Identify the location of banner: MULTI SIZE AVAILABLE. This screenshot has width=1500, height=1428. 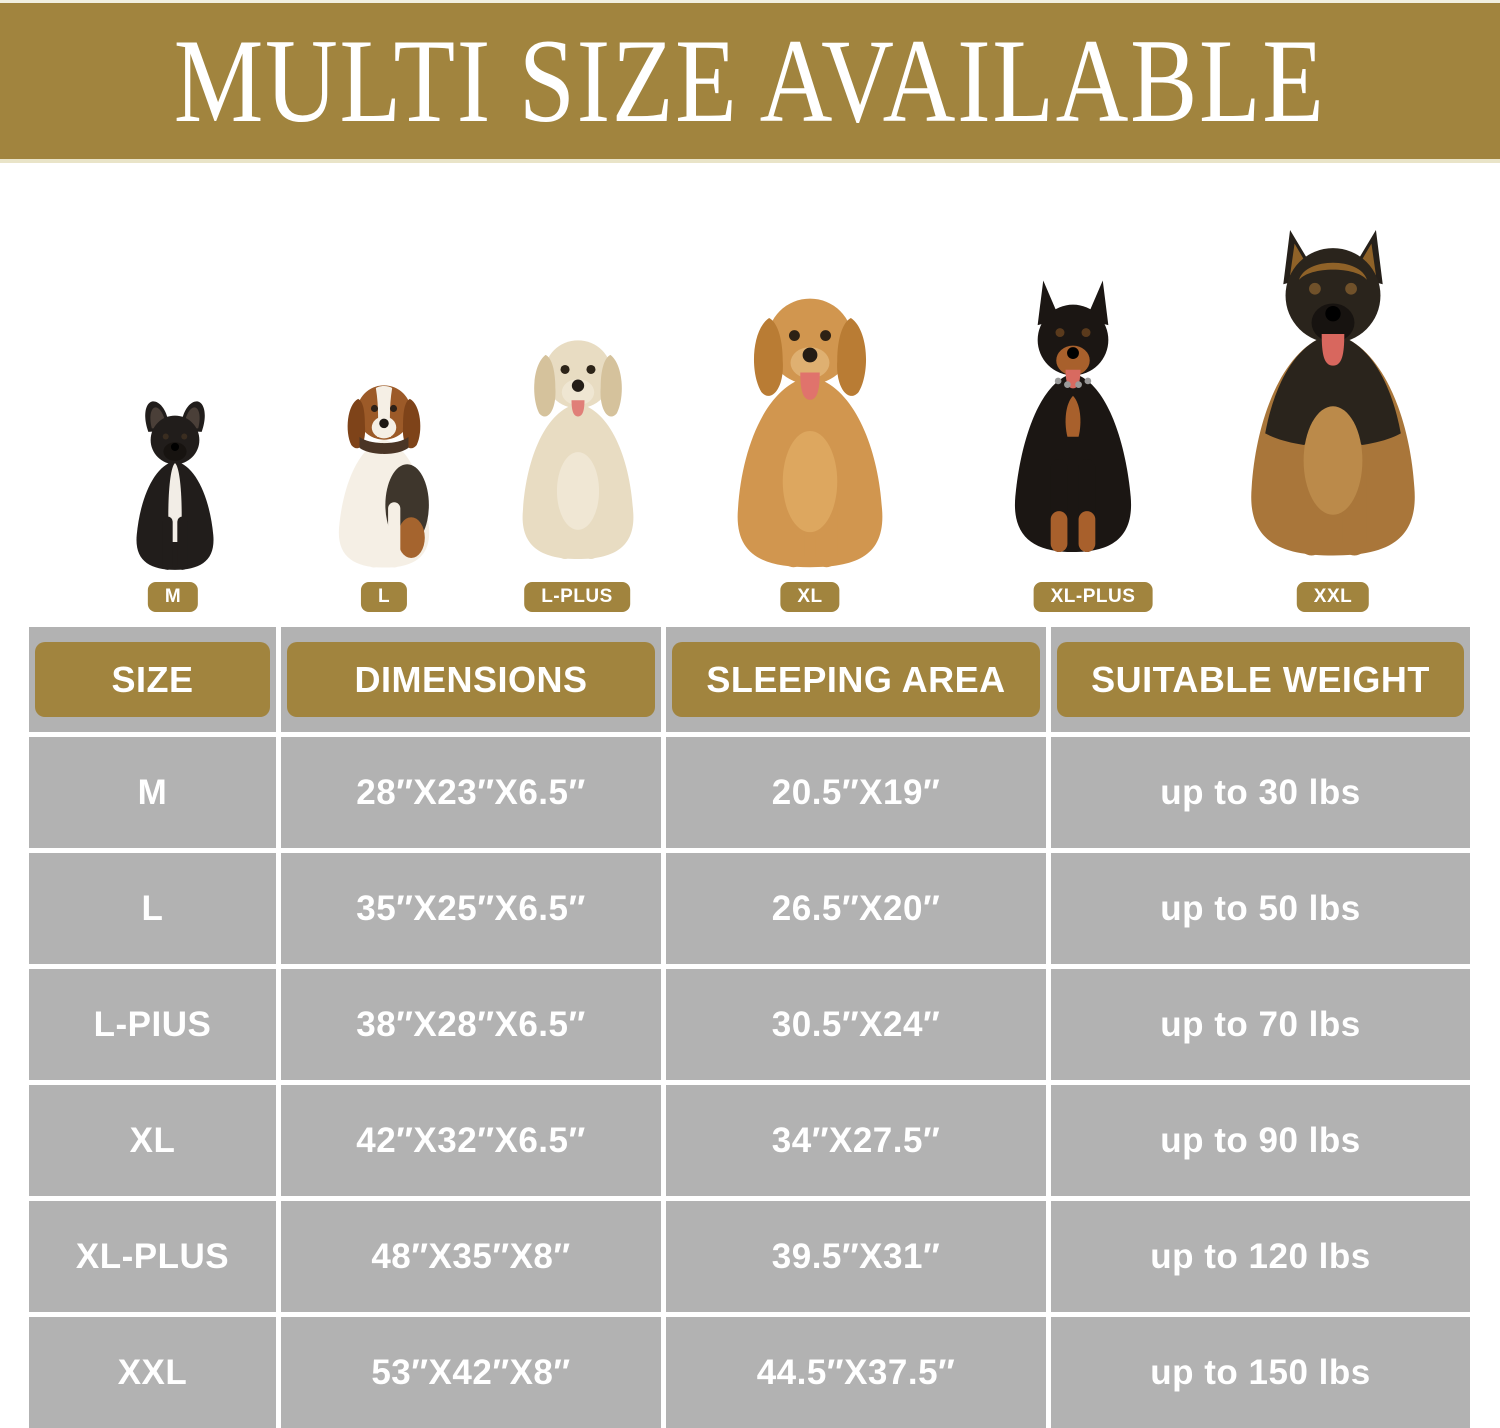
(750, 81).